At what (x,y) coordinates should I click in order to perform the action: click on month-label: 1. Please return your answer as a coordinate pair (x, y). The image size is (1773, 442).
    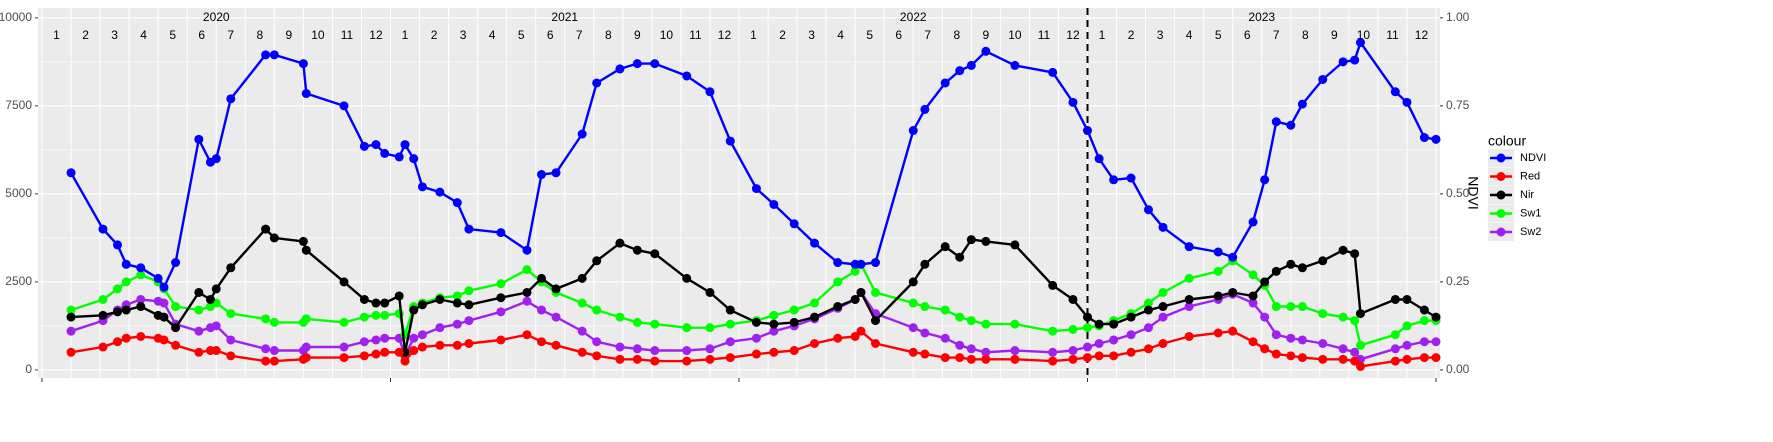
    Looking at the image, I should click on (1102, 35).